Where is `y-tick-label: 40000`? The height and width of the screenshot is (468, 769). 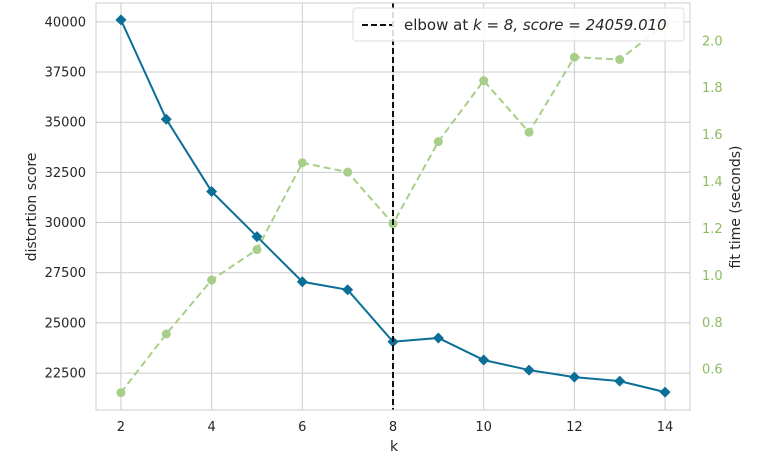 y-tick-label: 40000 is located at coordinates (65, 22).